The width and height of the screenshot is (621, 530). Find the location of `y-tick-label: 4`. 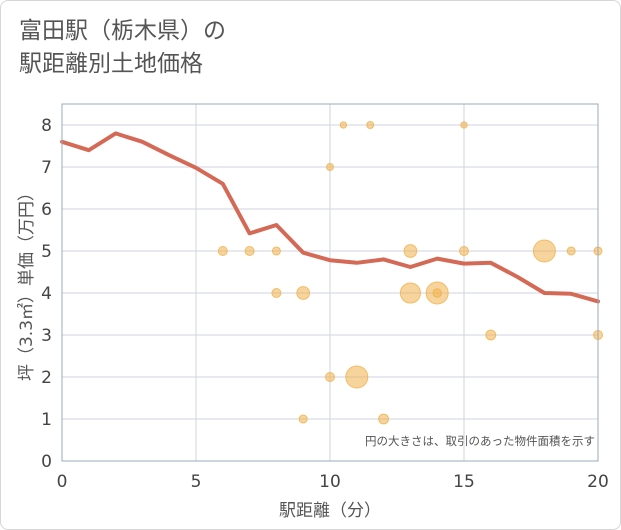

y-tick-label: 4 is located at coordinates (46, 294).